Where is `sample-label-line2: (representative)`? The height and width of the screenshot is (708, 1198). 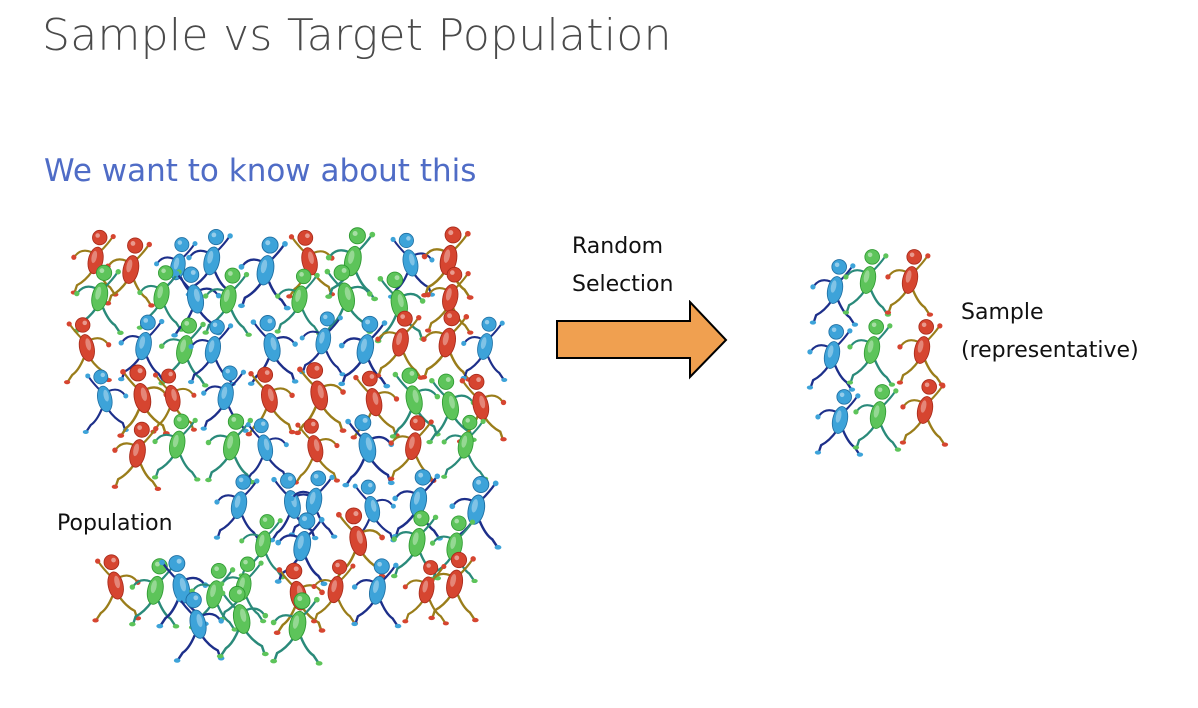 sample-label-line2: (representative) is located at coordinates (1050, 350).